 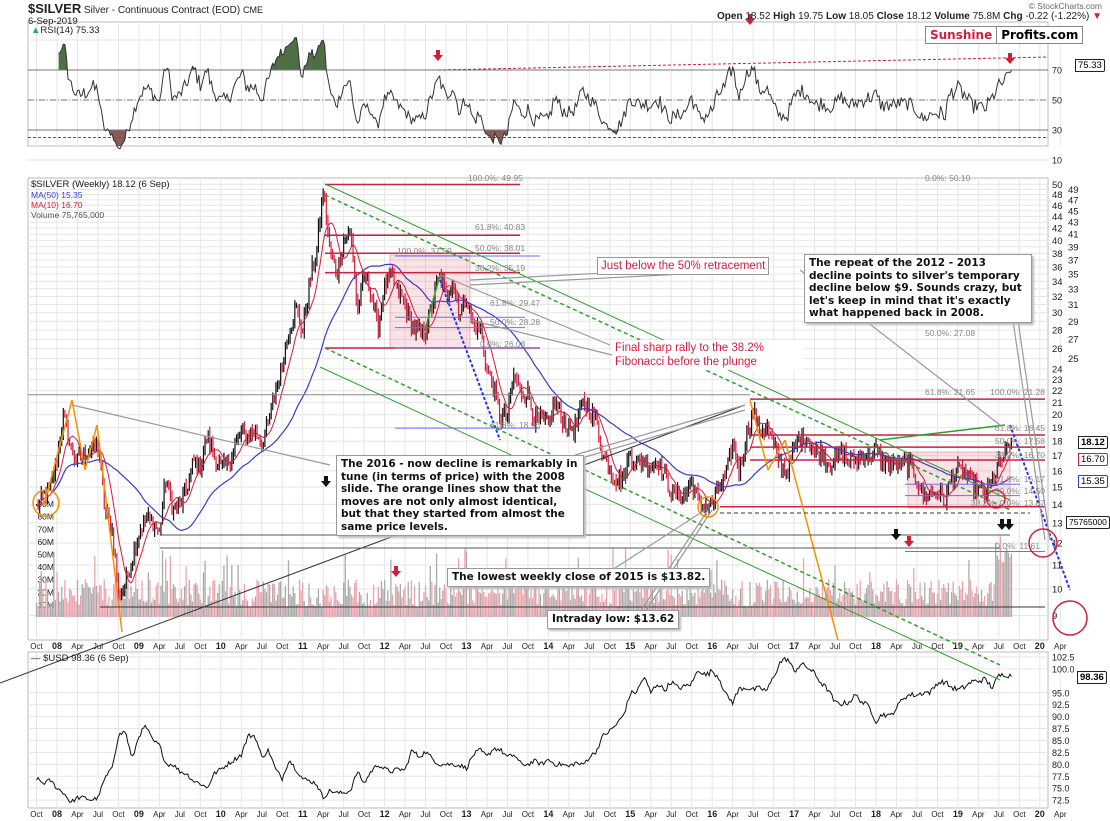 What do you see at coordinates (1054, 616) in the screenshot?
I see `price-tick-label: 9` at bounding box center [1054, 616].